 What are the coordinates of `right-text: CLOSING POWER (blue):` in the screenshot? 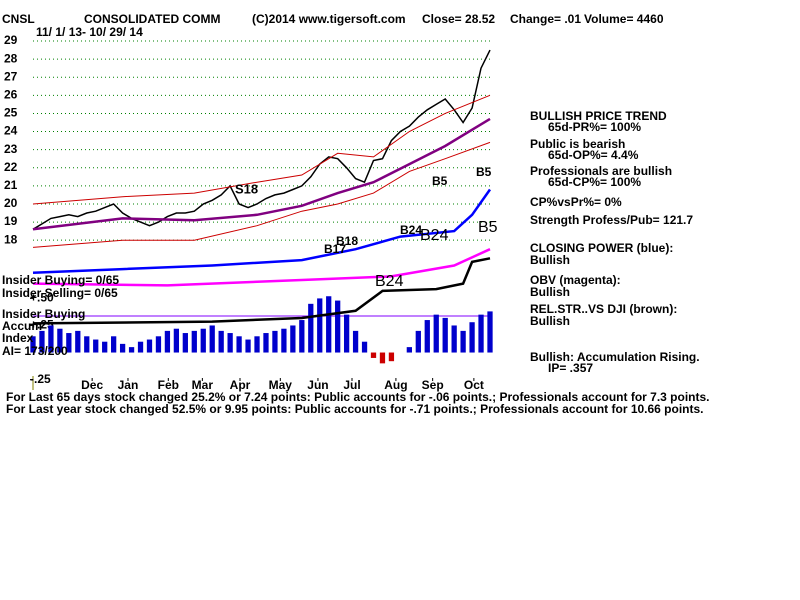 It's located at (601, 248).